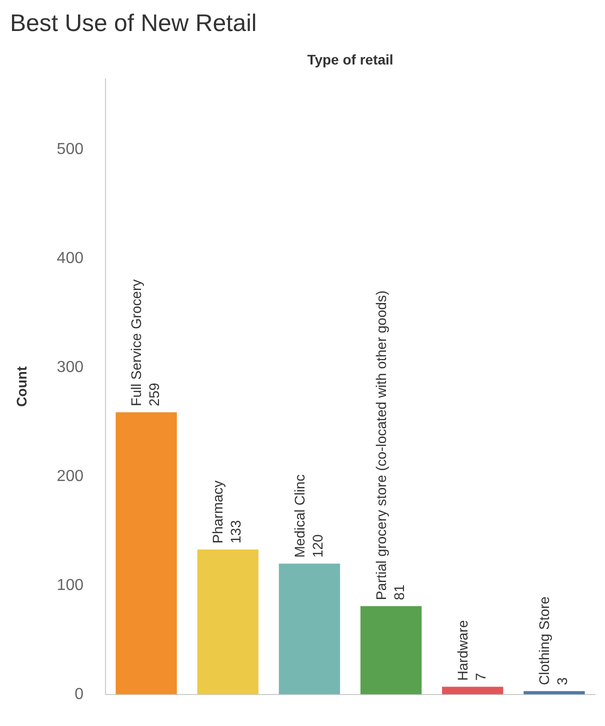 The height and width of the screenshot is (726, 605). I want to click on data-label: 259, so click(154, 394).